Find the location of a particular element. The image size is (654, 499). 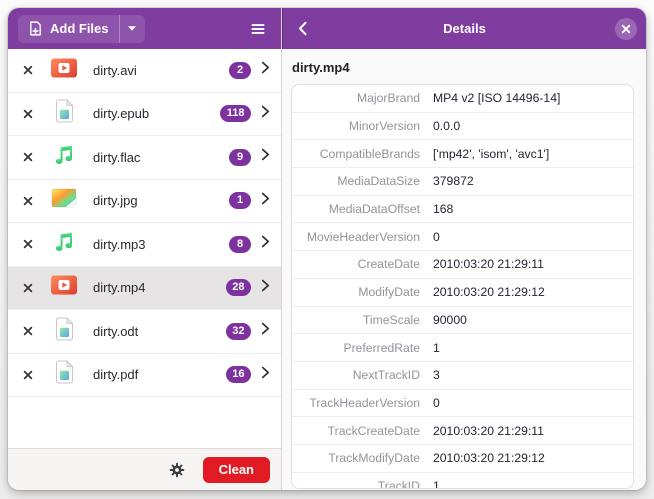

metadata-key: TrackHeaderVersion is located at coordinates (364, 402).